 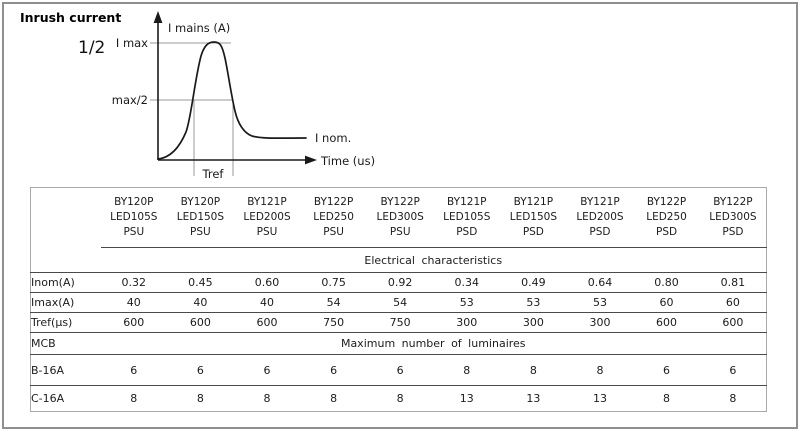 What do you see at coordinates (65, 370) in the screenshot?
I see `row-label: B-16A` at bounding box center [65, 370].